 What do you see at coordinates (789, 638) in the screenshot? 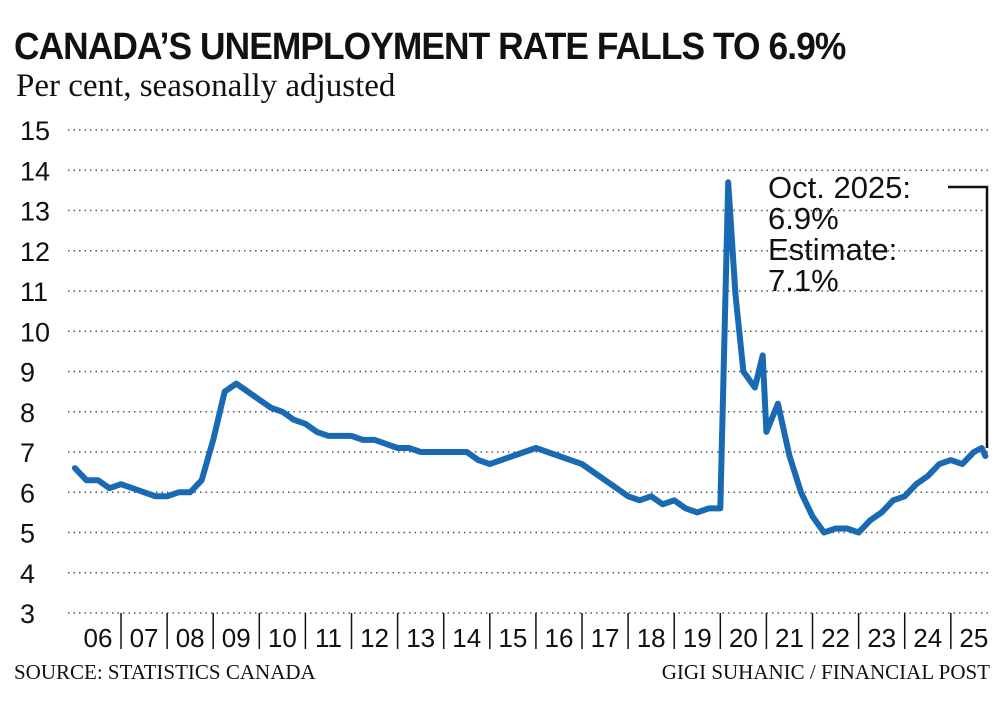
I see `x-tick-label: 21` at bounding box center [789, 638].